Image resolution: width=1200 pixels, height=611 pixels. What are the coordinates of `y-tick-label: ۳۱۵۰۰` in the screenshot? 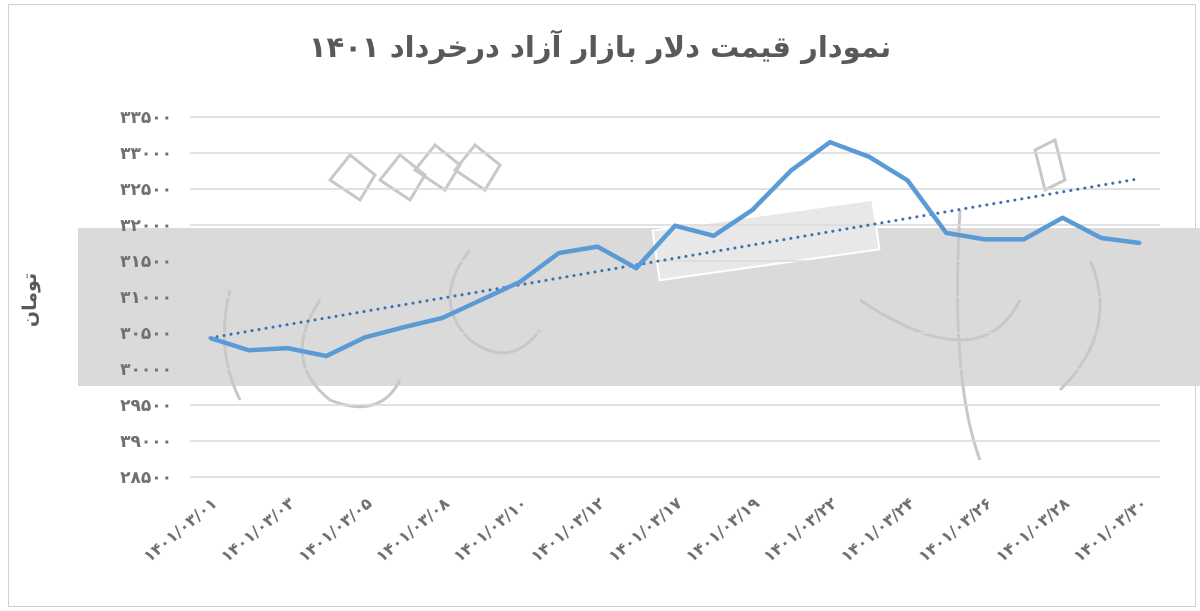 It's located at (146, 262).